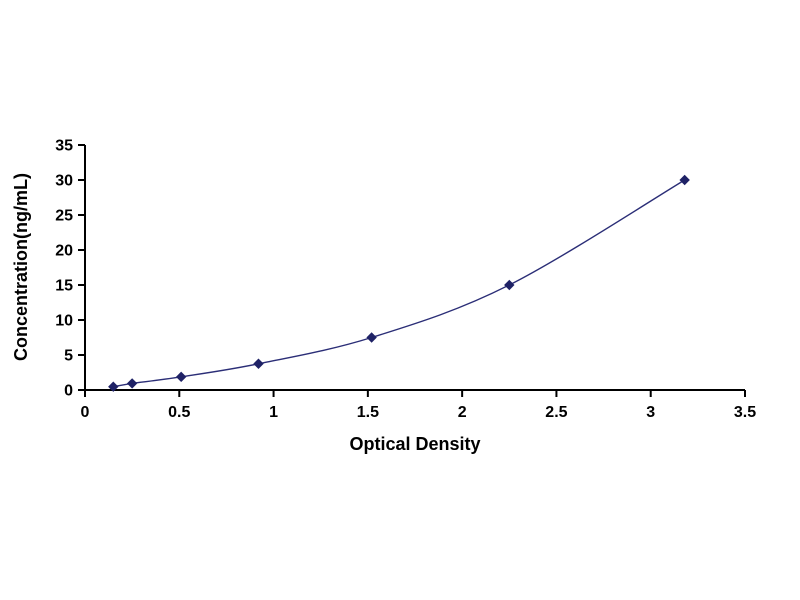  What do you see at coordinates (273, 412) in the screenshot?
I see `x-tick-label: 1` at bounding box center [273, 412].